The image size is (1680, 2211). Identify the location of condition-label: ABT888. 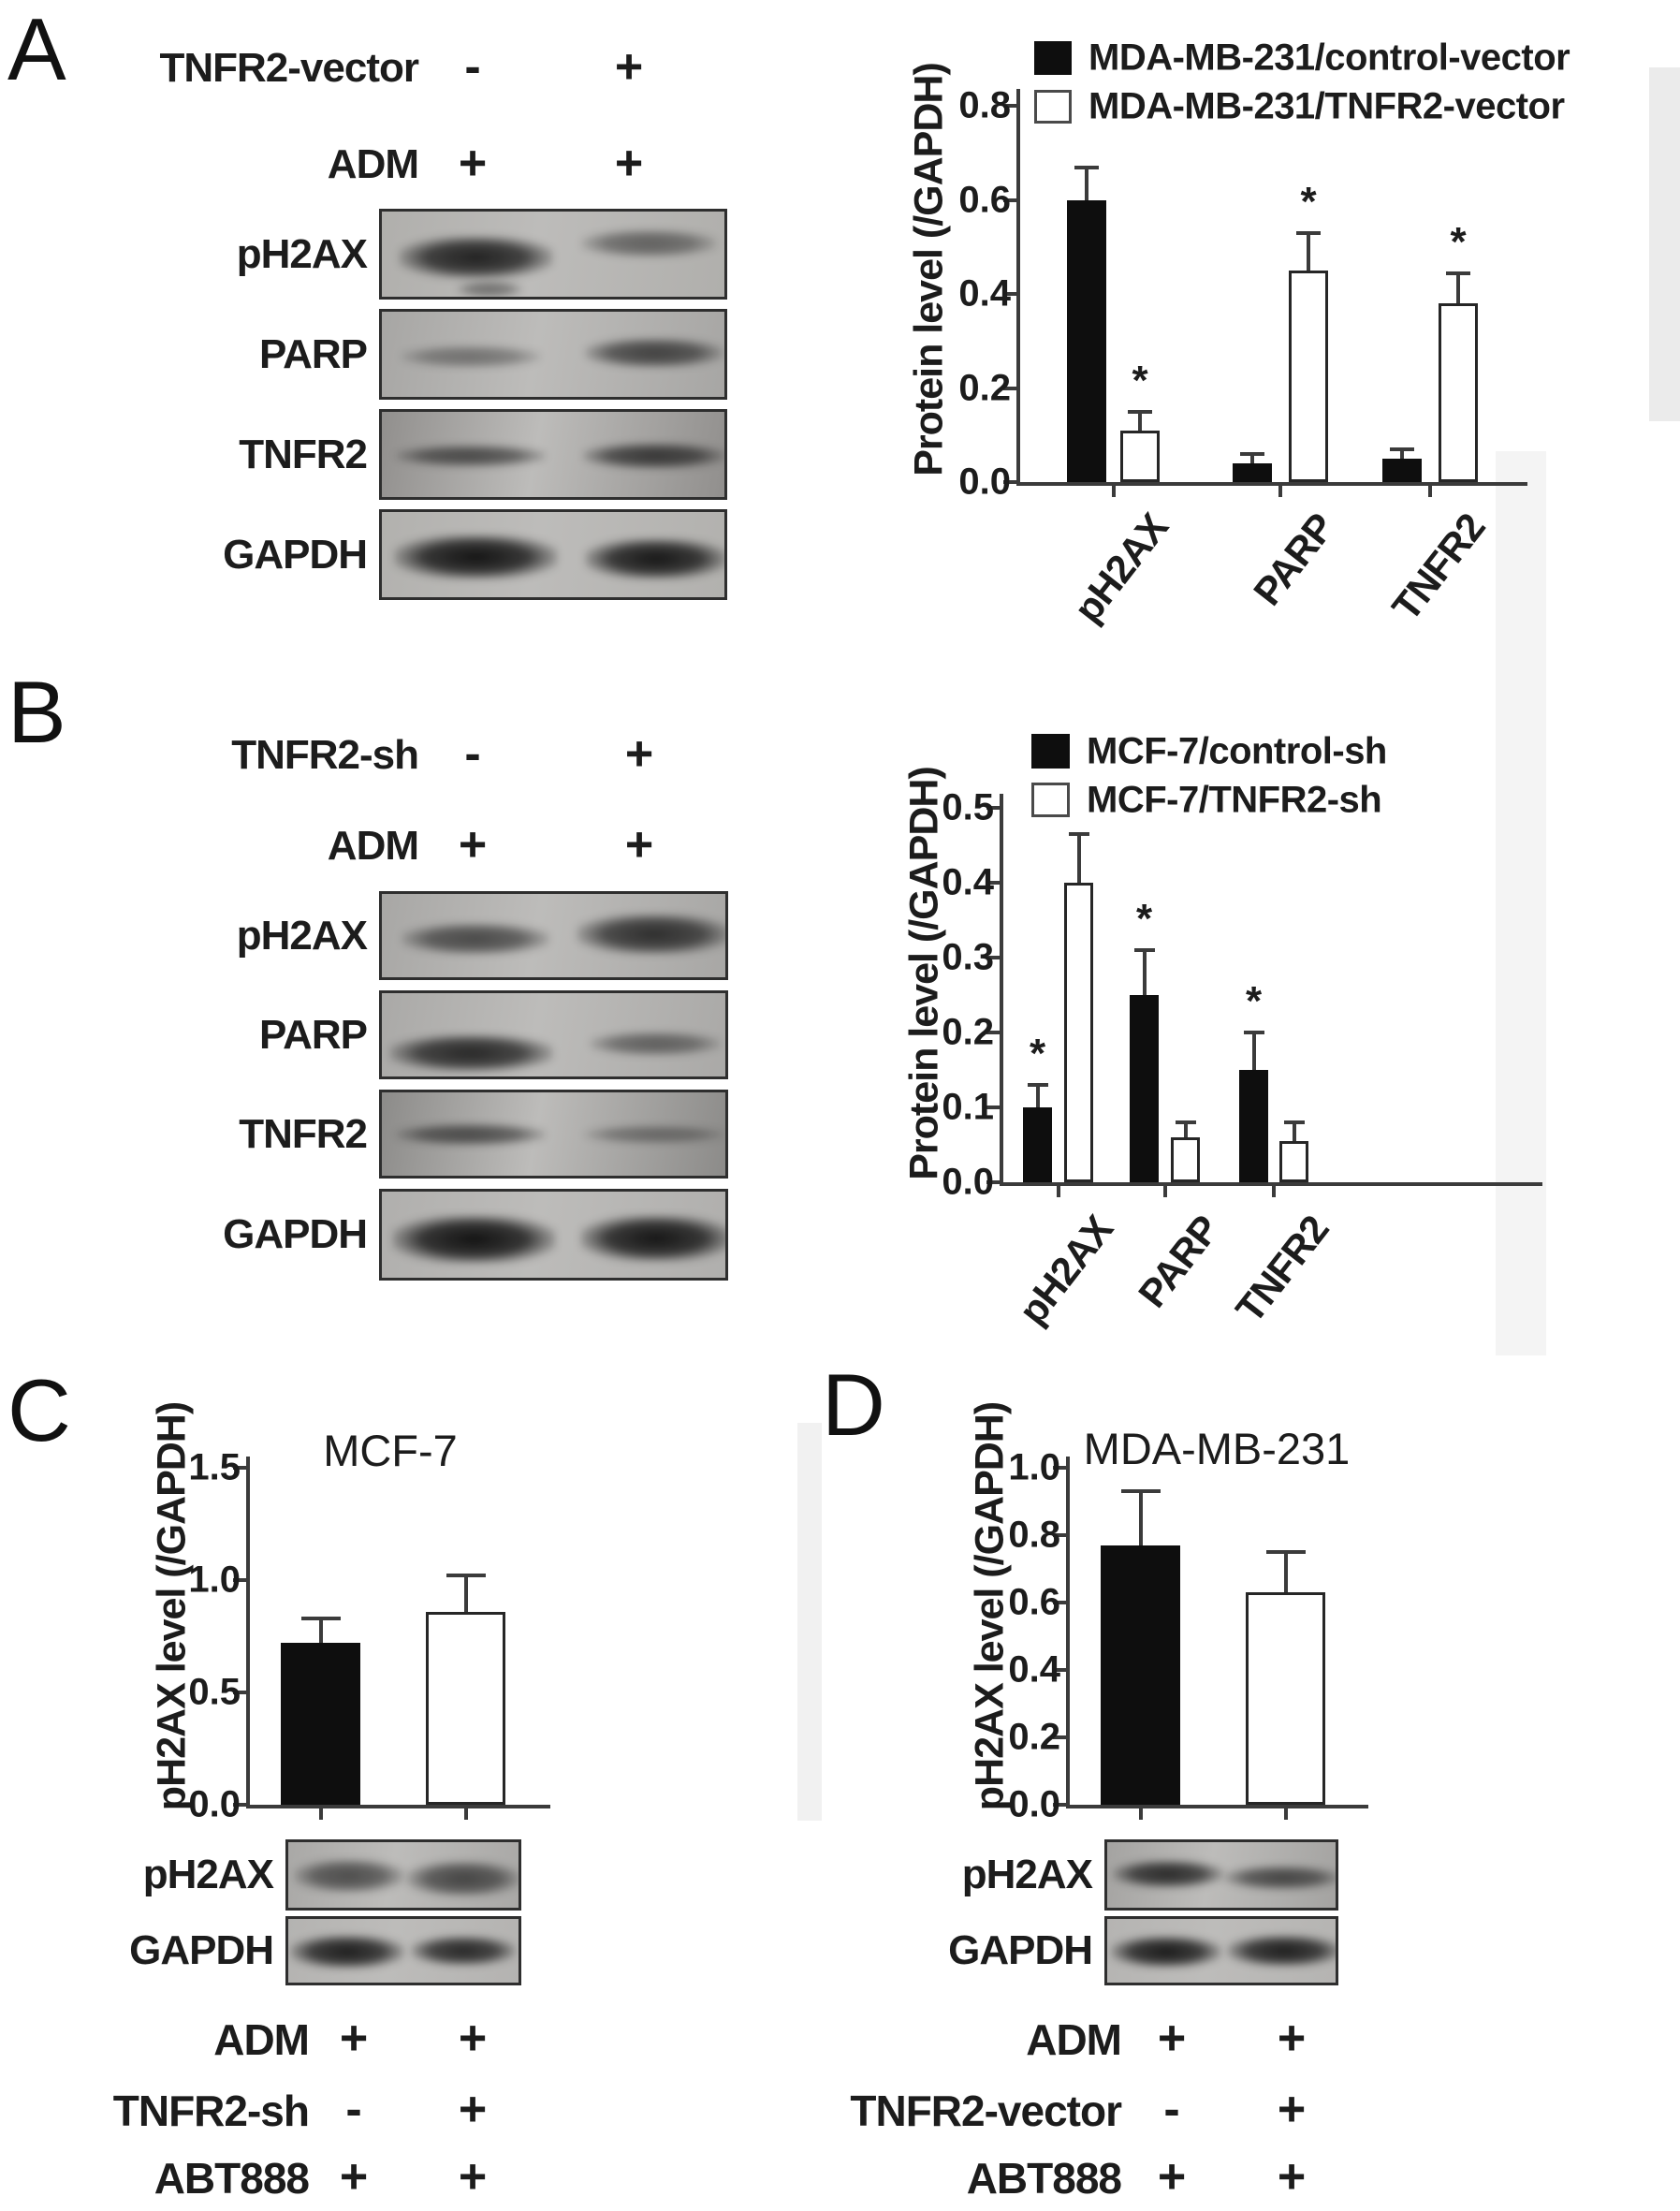
(1044, 2178).